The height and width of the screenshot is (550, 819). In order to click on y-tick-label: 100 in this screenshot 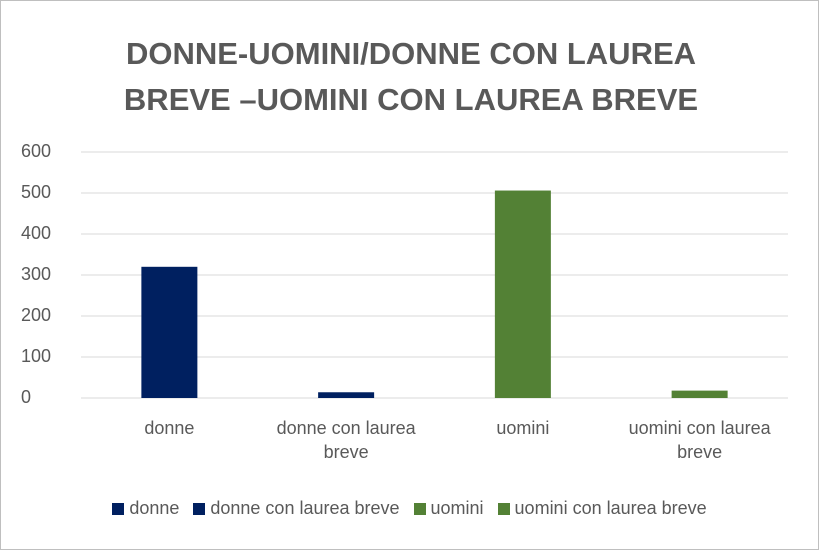, I will do `click(36, 356)`.